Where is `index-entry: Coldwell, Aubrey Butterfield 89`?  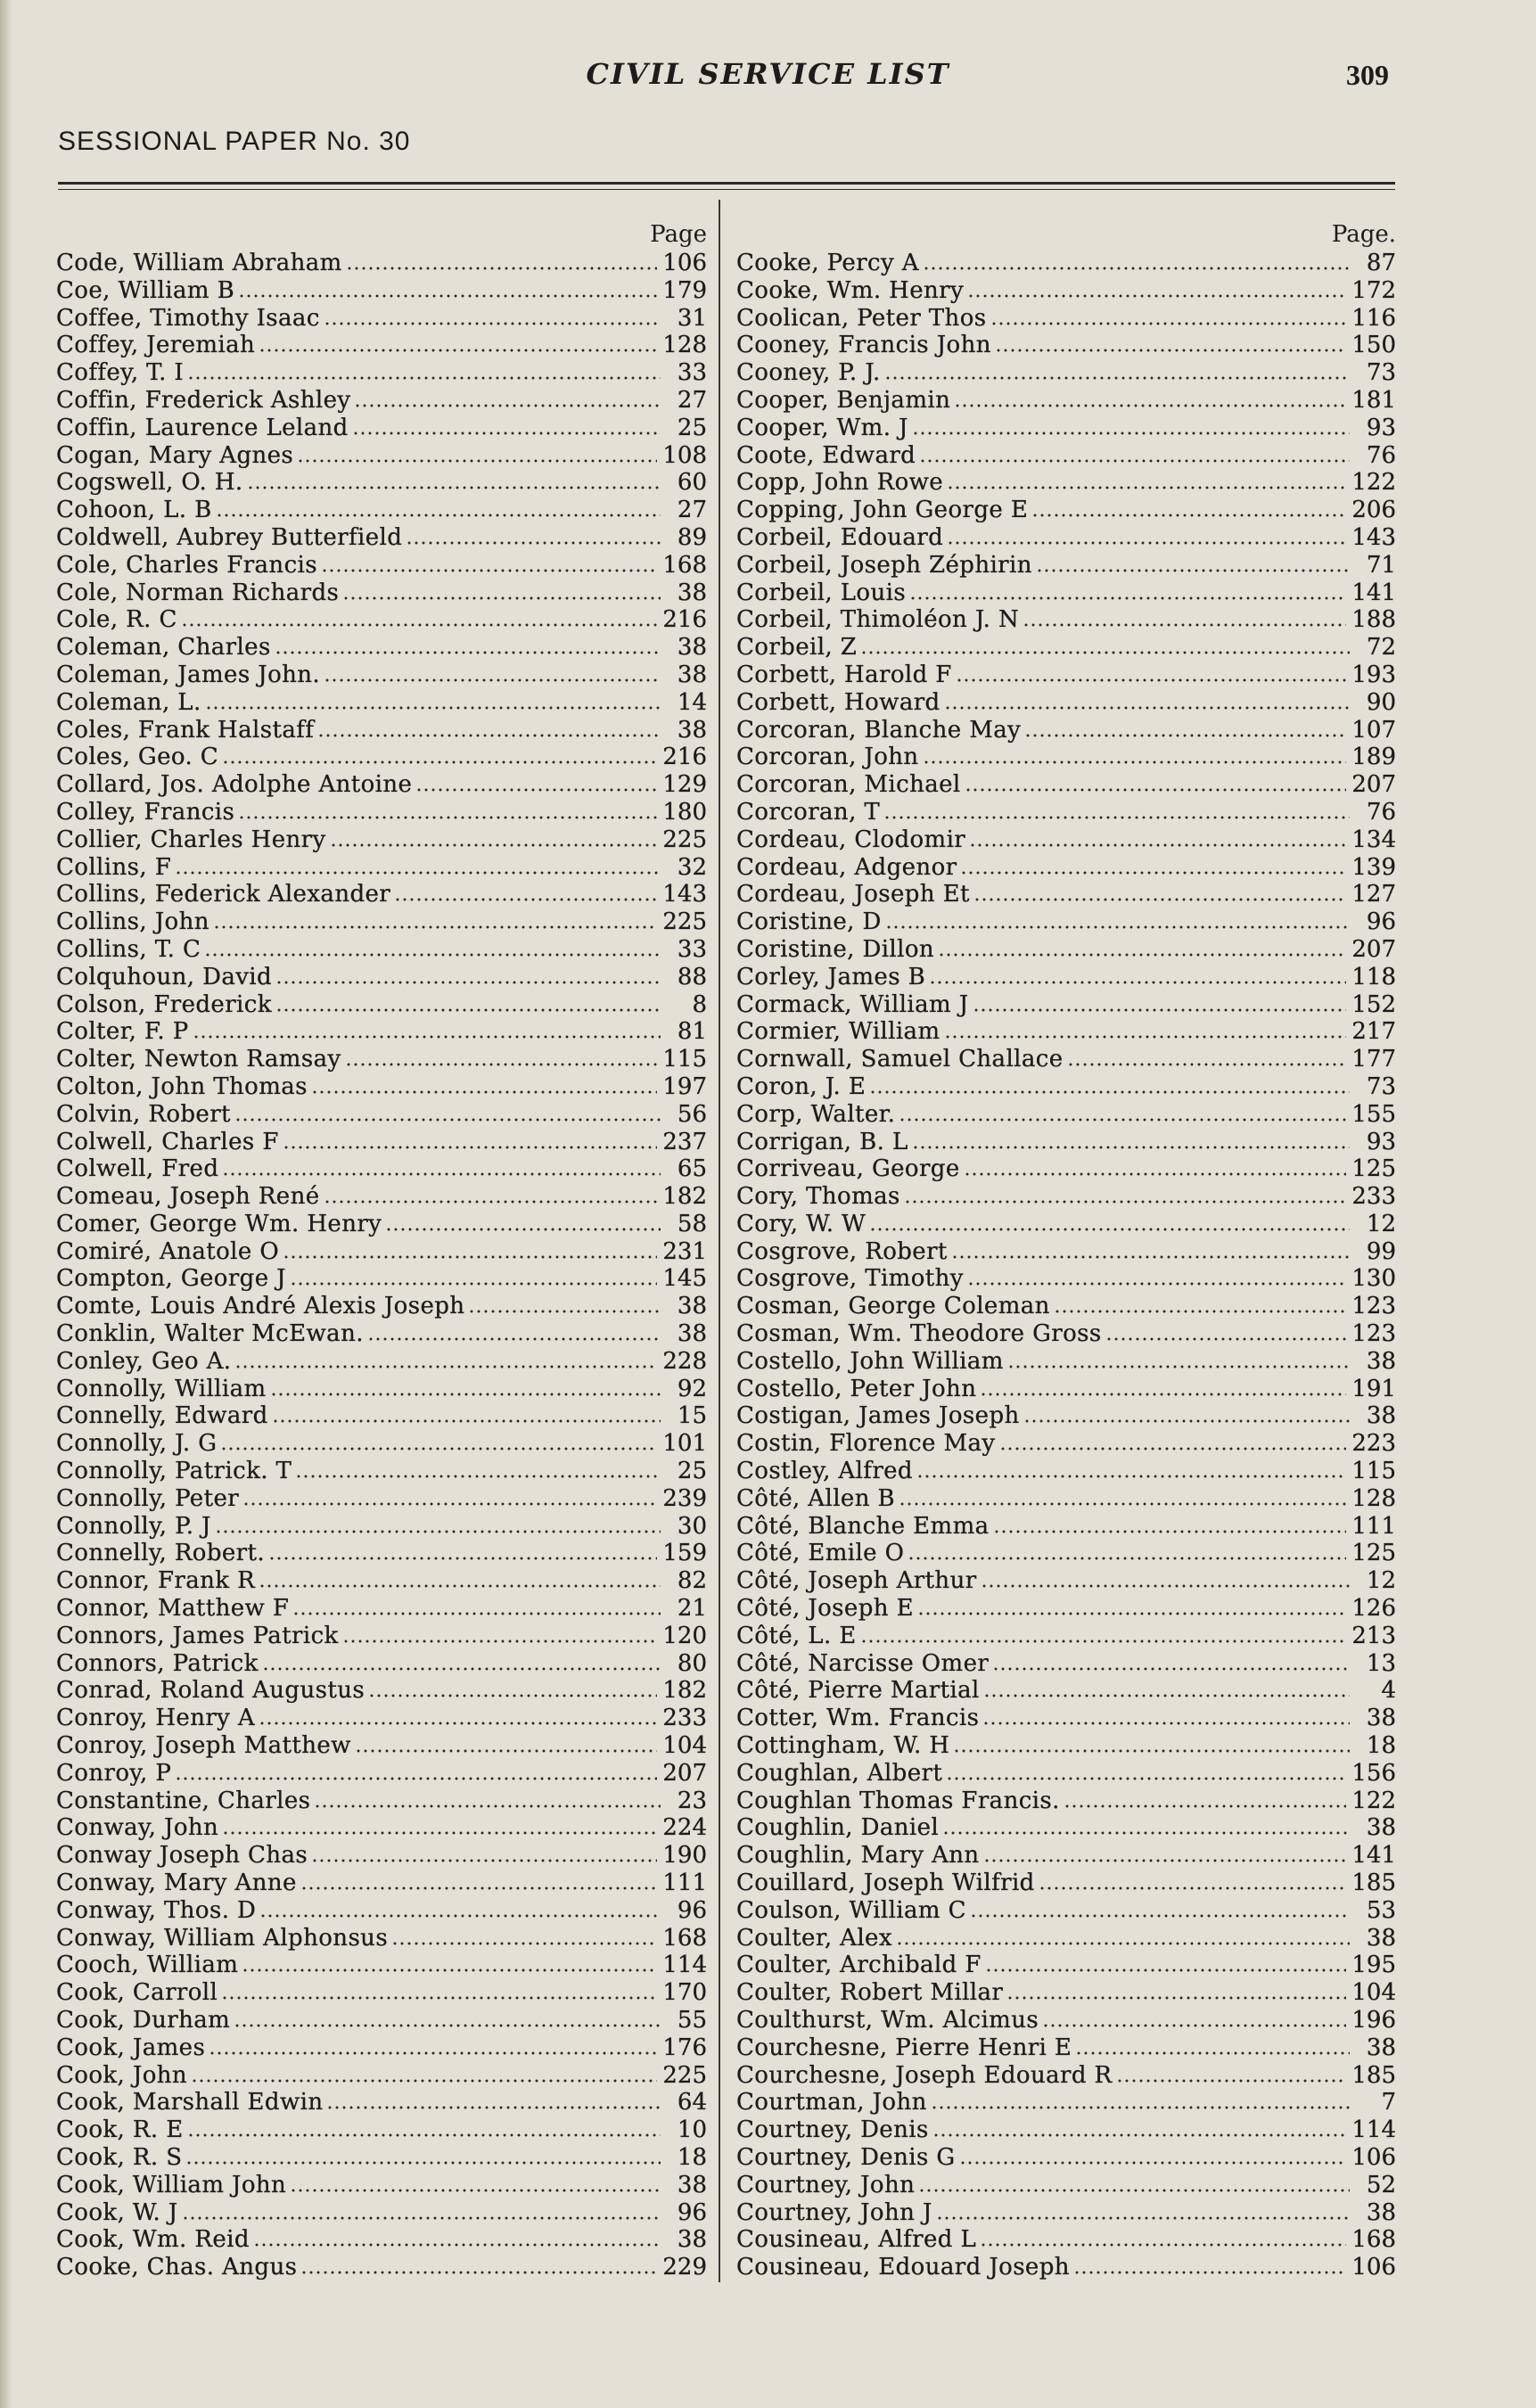 index-entry: Coldwell, Aubrey Butterfield 89 is located at coordinates (382, 538).